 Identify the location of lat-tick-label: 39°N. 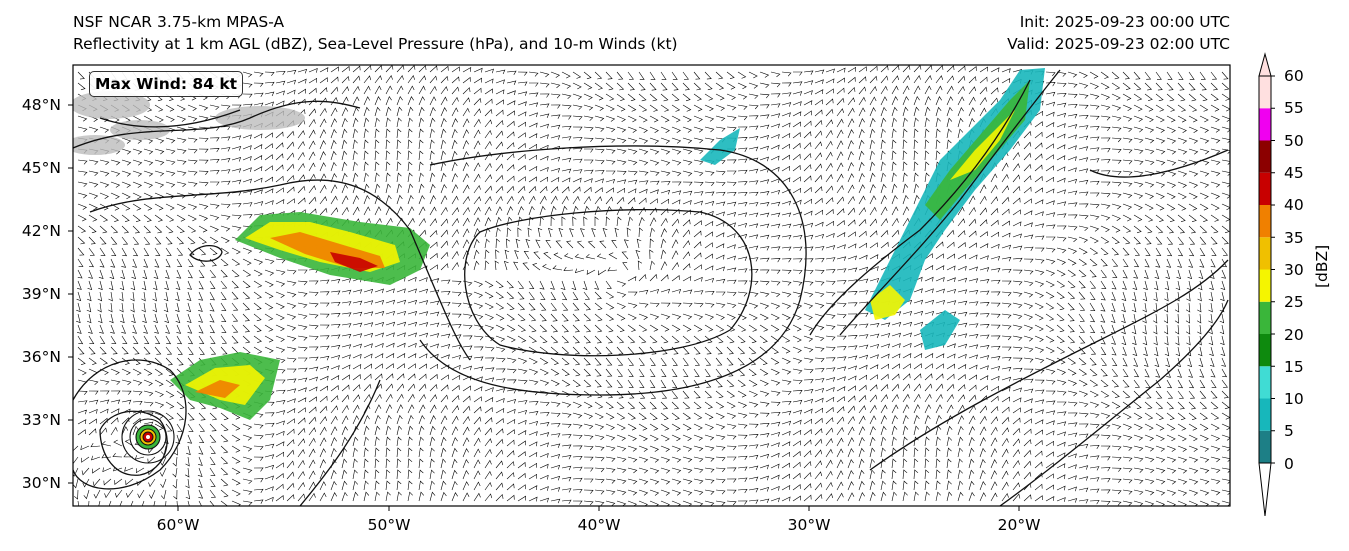
(41, 294).